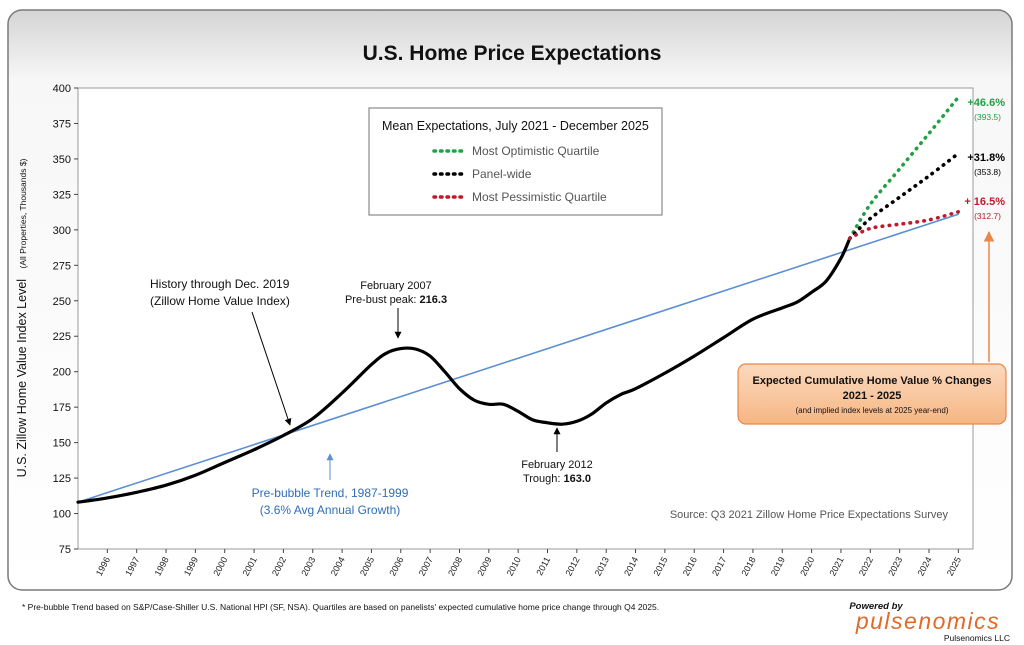 This screenshot has width=1024, height=645. Describe the element at coordinates (62, 89) in the screenshot. I see `y-tick-label: 400` at that location.